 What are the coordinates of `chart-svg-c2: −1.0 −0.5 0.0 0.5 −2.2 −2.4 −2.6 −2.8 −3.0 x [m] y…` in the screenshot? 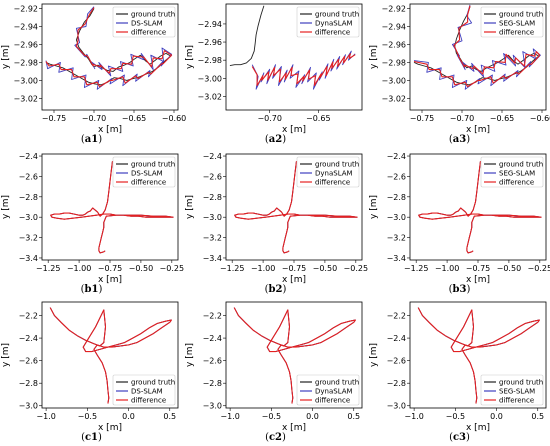 It's located at (274, 367).